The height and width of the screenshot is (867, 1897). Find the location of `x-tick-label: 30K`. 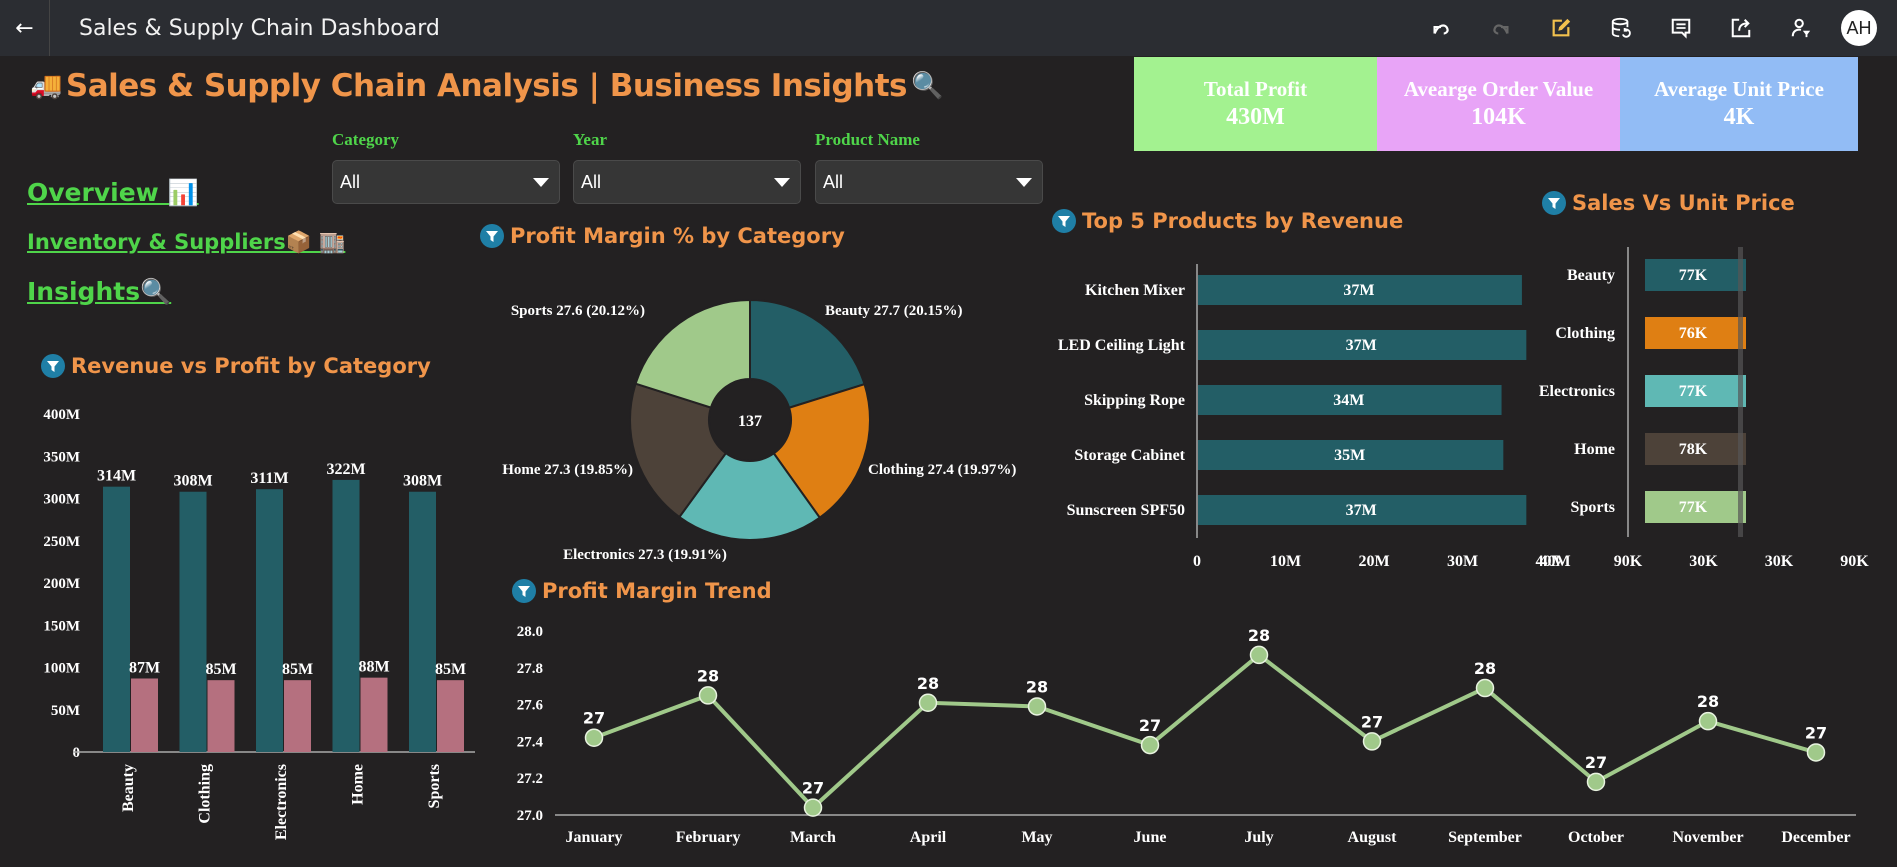

x-tick-label: 30K is located at coordinates (1703, 561).